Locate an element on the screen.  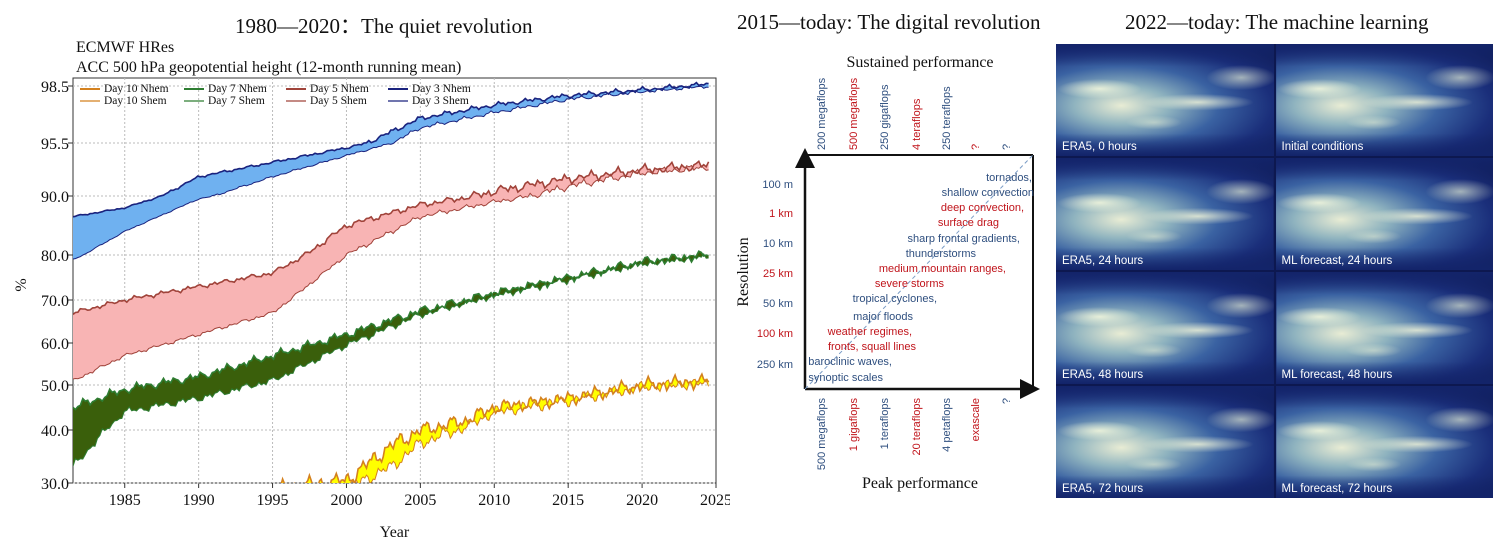
x-tick-label: 2015 is located at coordinates (568, 500).